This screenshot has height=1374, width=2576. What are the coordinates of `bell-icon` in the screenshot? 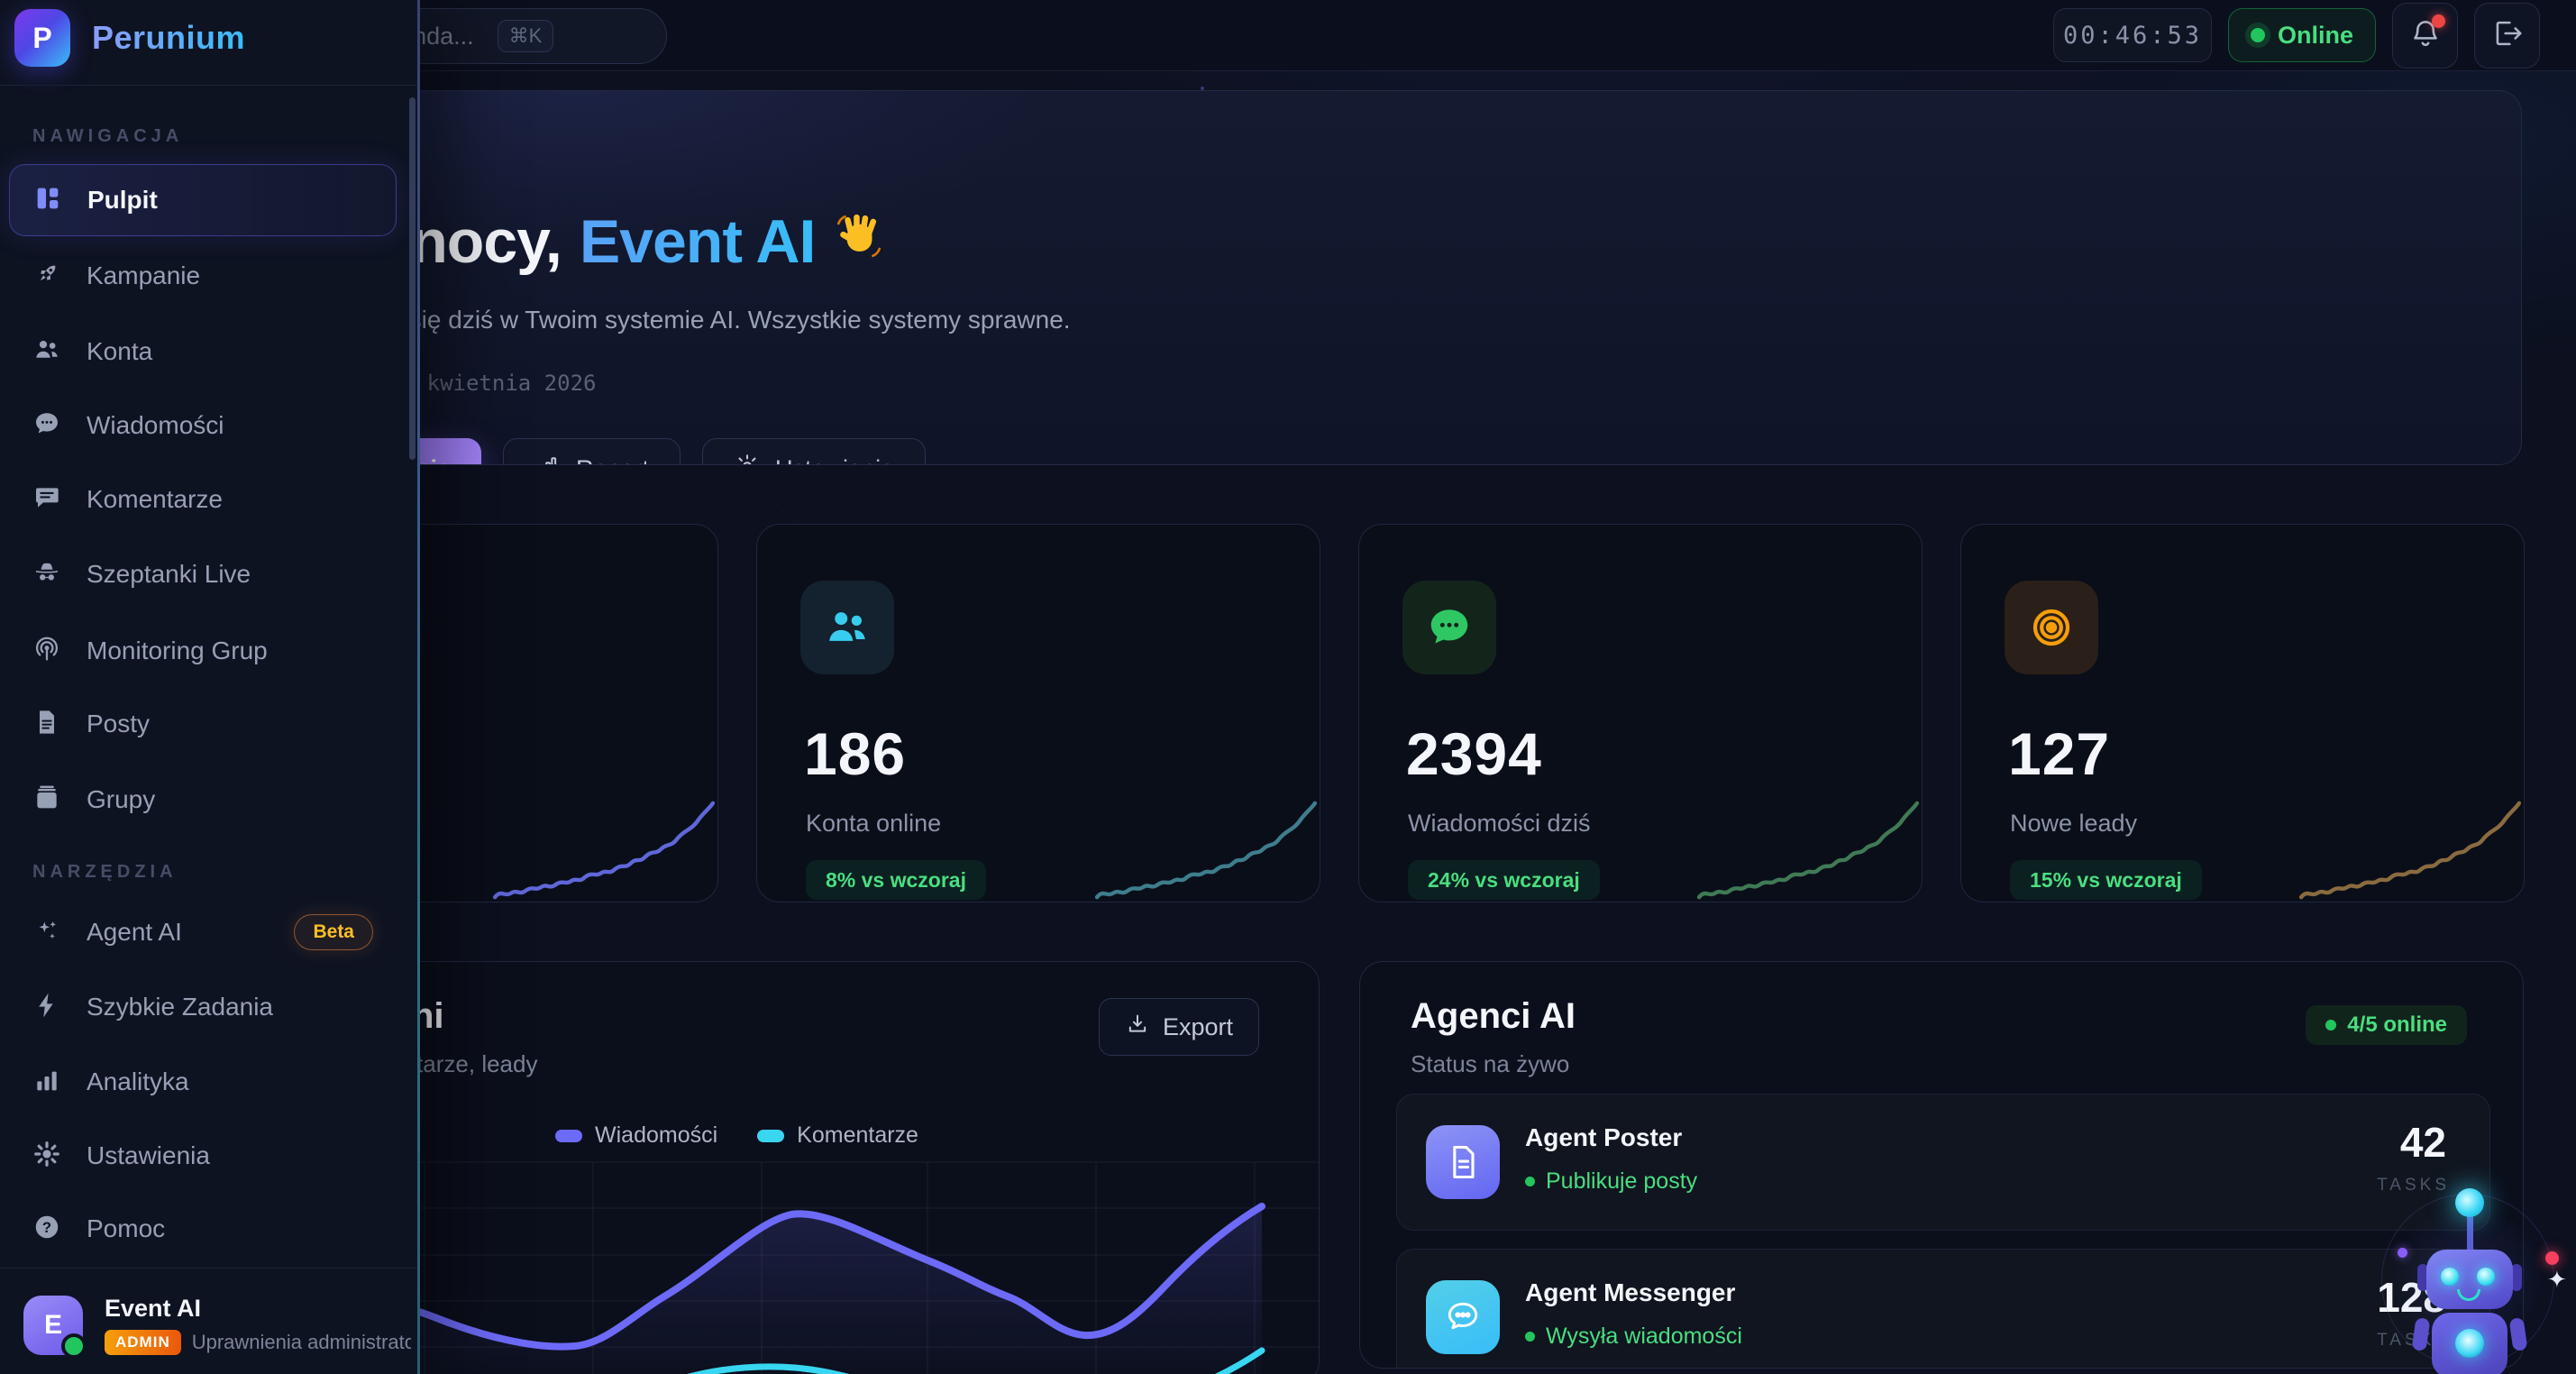 It's located at (2425, 35).